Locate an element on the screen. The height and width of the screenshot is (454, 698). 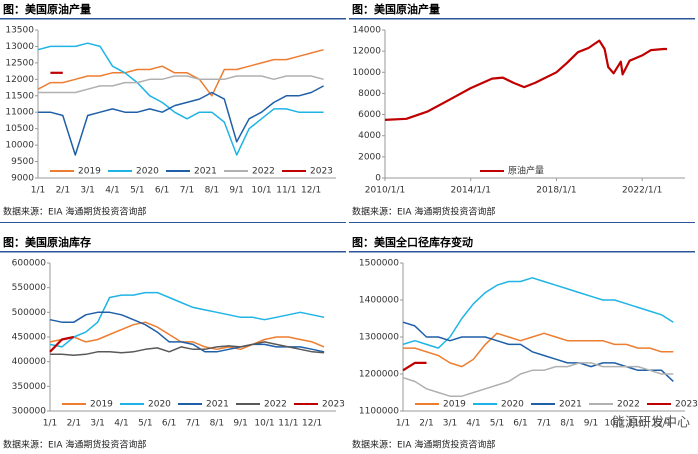
y-tick-label: 9500 is located at coordinates (22, 162).